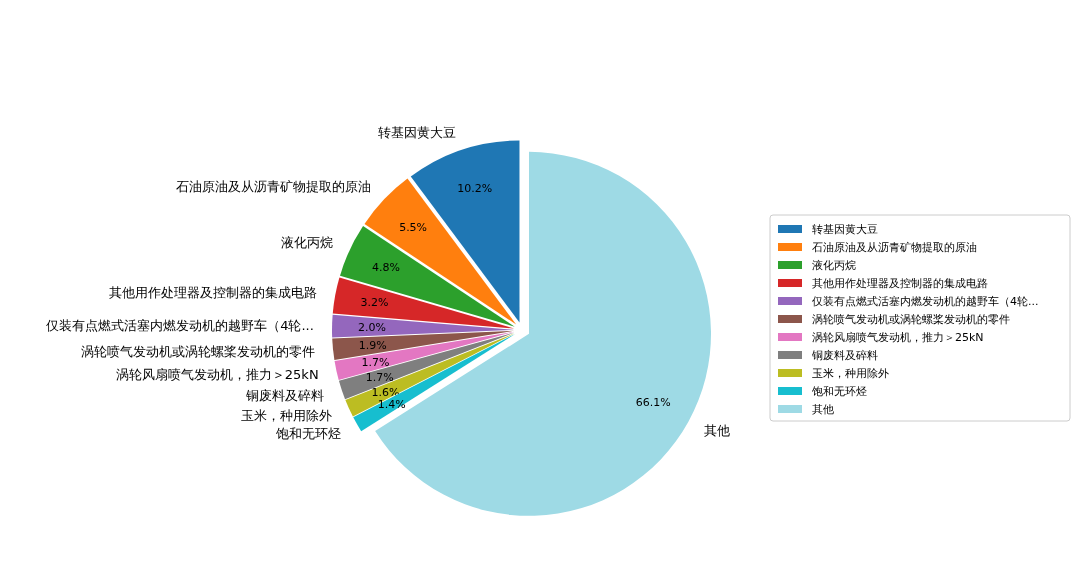  Describe the element at coordinates (285, 396) in the screenshot. I see `slice-label: 铜废料及碎料` at that location.